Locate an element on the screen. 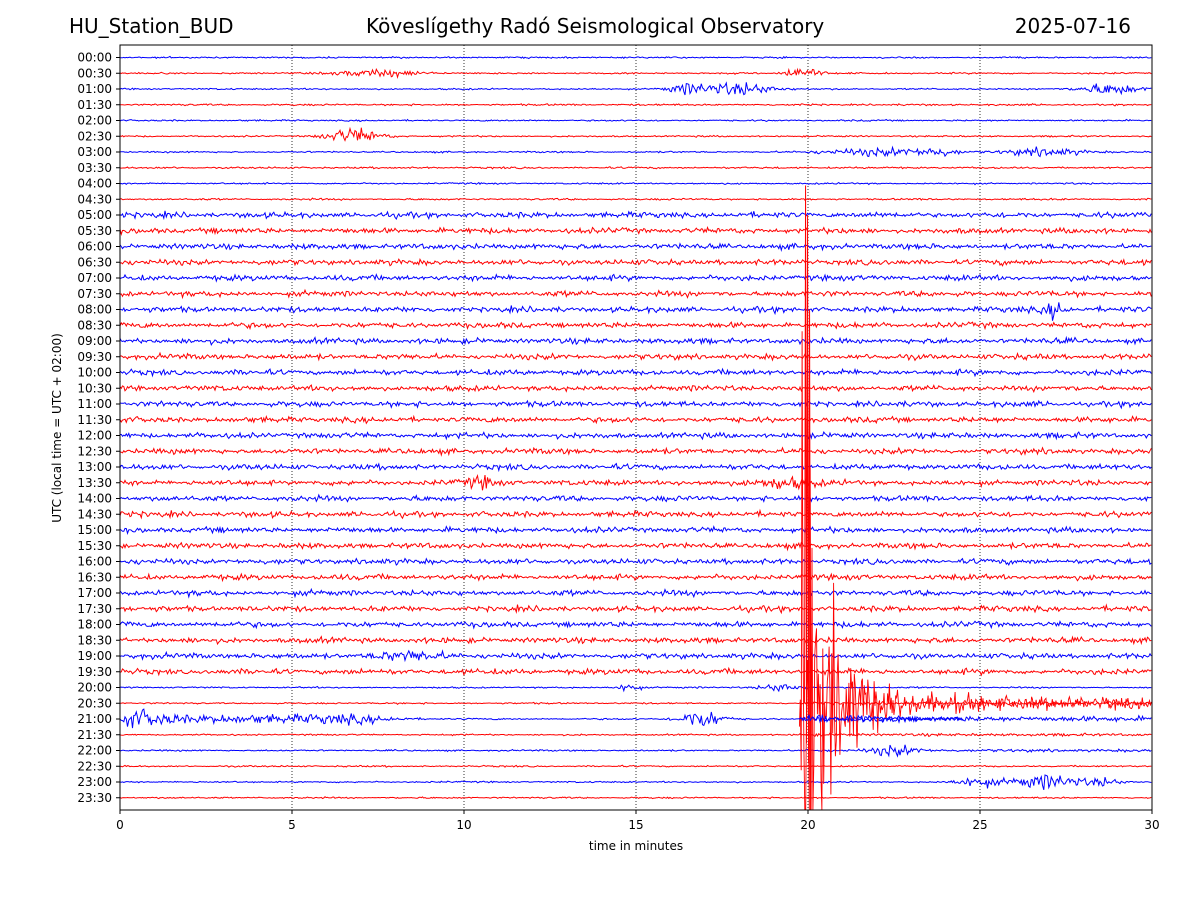 The height and width of the screenshot is (900, 1200). y-tick-label: 16:30 is located at coordinates (94, 577).